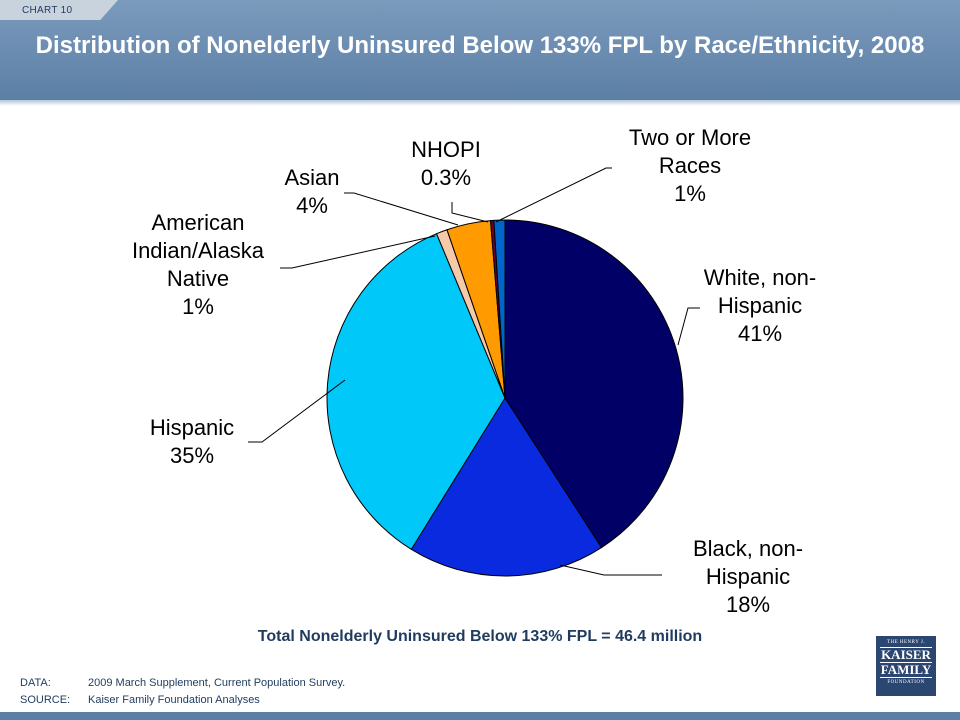 Image resolution: width=960 pixels, height=720 pixels. What do you see at coordinates (198, 222) in the screenshot?
I see `slice-label-line: American` at bounding box center [198, 222].